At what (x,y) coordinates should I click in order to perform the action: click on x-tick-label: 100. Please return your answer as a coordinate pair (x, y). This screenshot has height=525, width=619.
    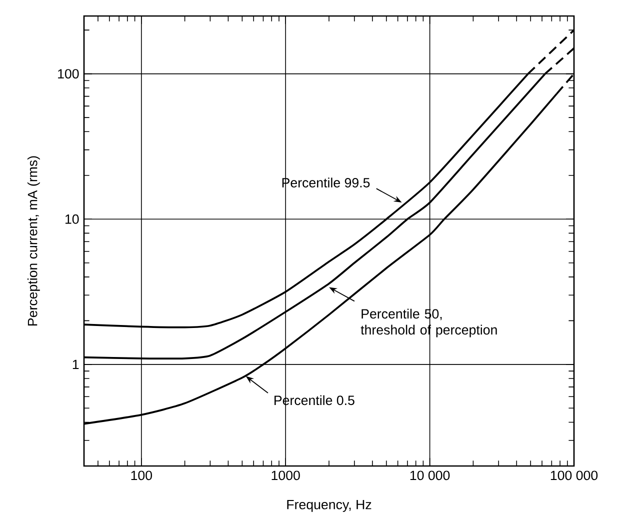
    Looking at the image, I should click on (141, 475).